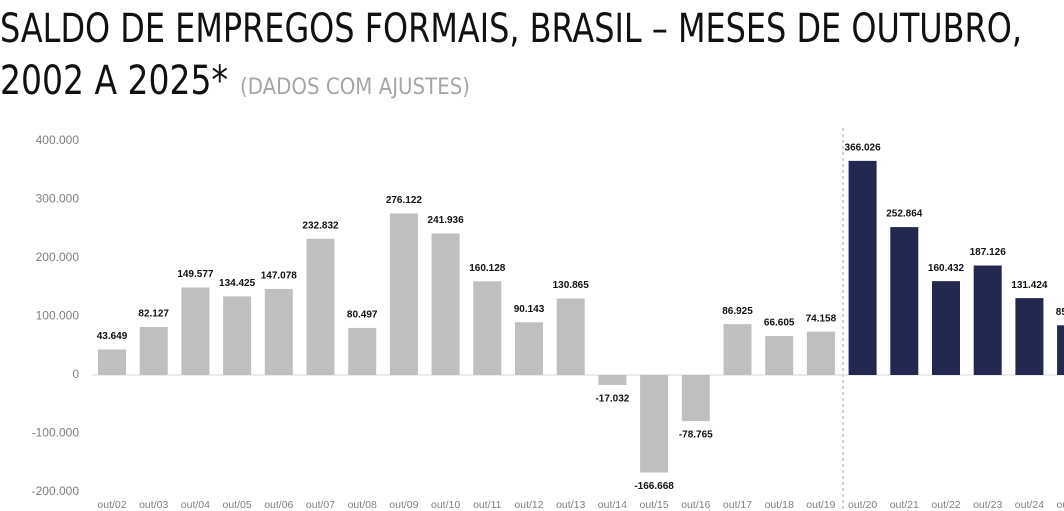  What do you see at coordinates (279, 276) in the screenshot?
I see `value-label: 147.078` at bounding box center [279, 276].